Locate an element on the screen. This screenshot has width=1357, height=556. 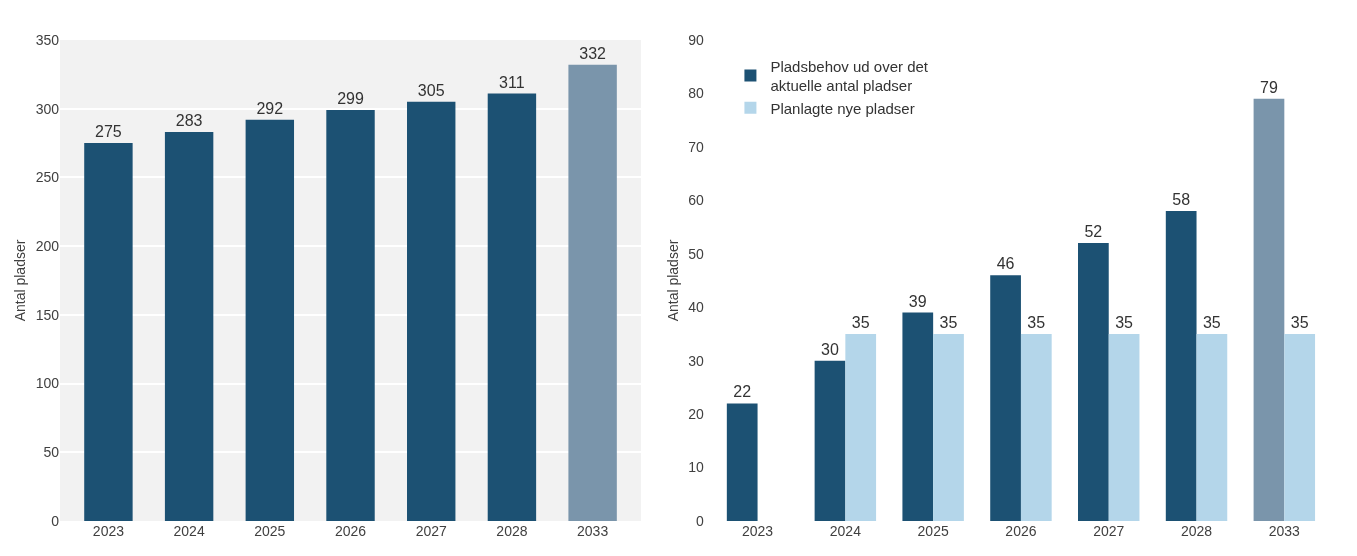
y-tick-label: 300 is located at coordinates (47, 108).